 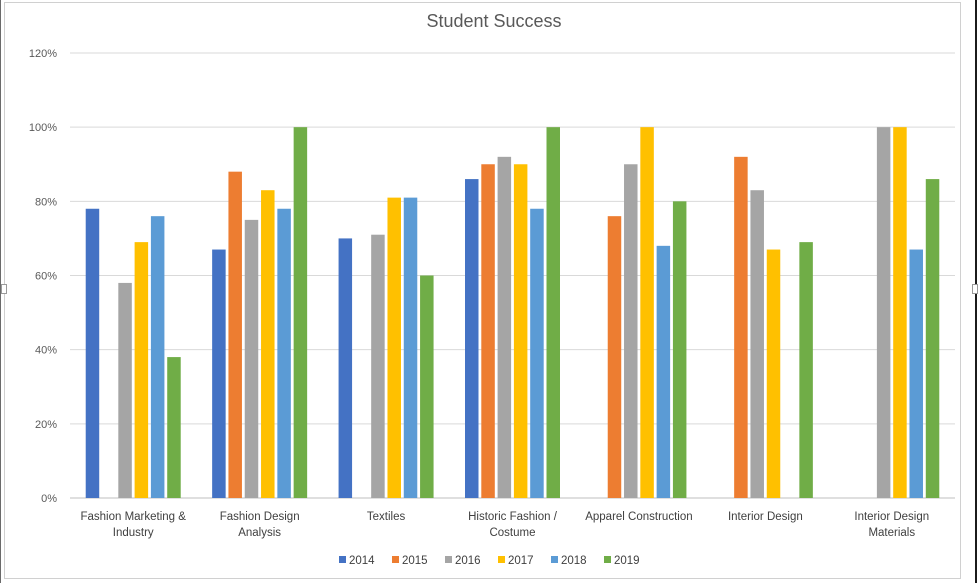 I want to click on window-edge-left, so click(x=0, y=291).